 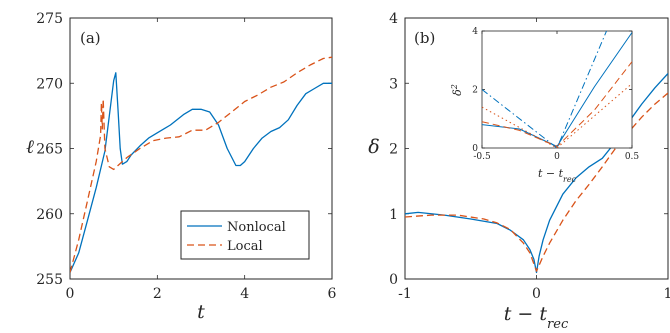 I want to click on panel-b-ytick-label: 2, so click(x=393, y=150).